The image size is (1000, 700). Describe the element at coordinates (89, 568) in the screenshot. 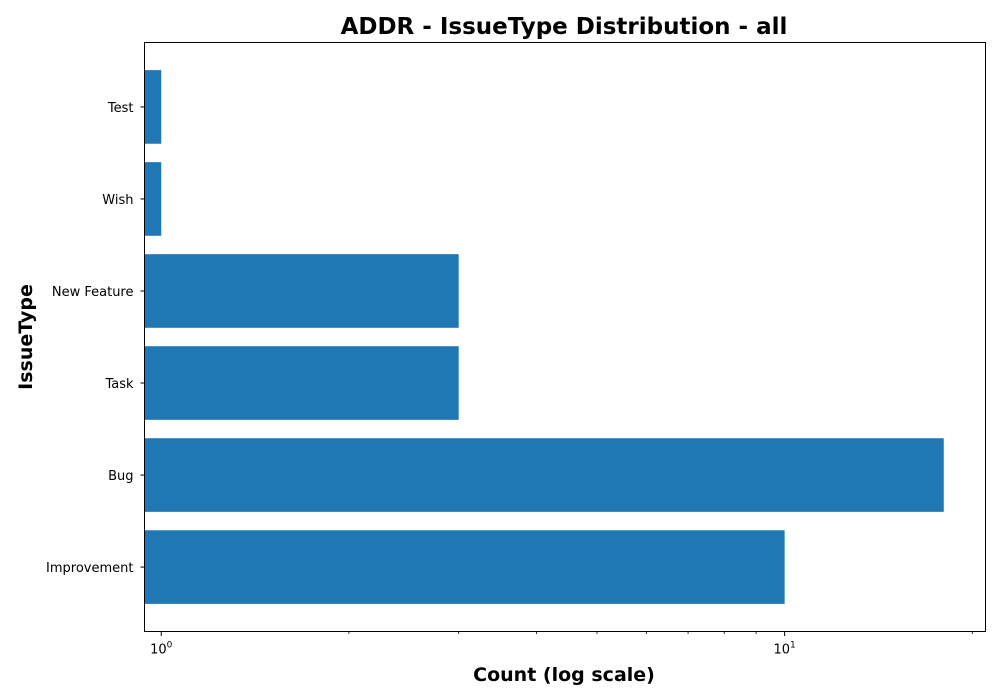

I see `y-tick-label-improvement: Improvement` at that location.